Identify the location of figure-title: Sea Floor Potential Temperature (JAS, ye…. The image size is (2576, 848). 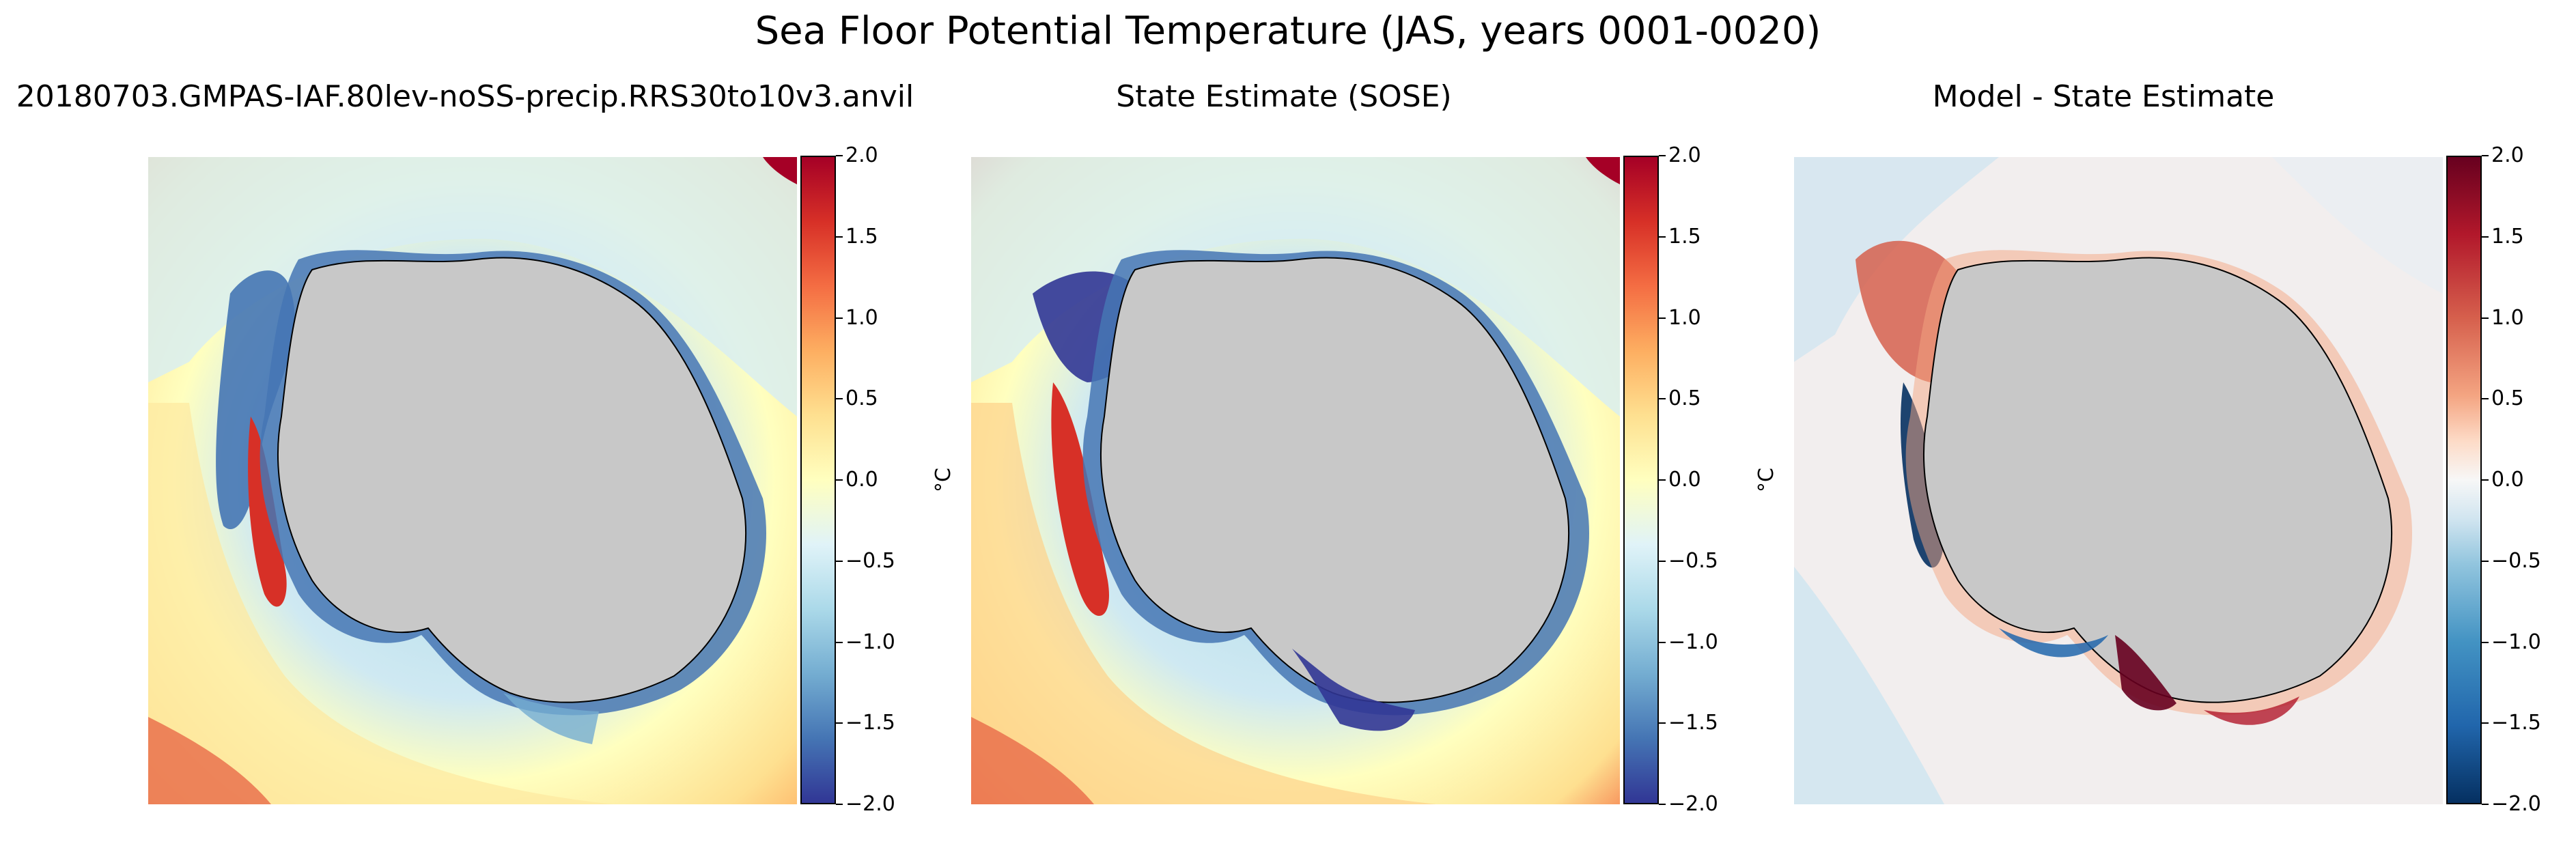
(1288, 31).